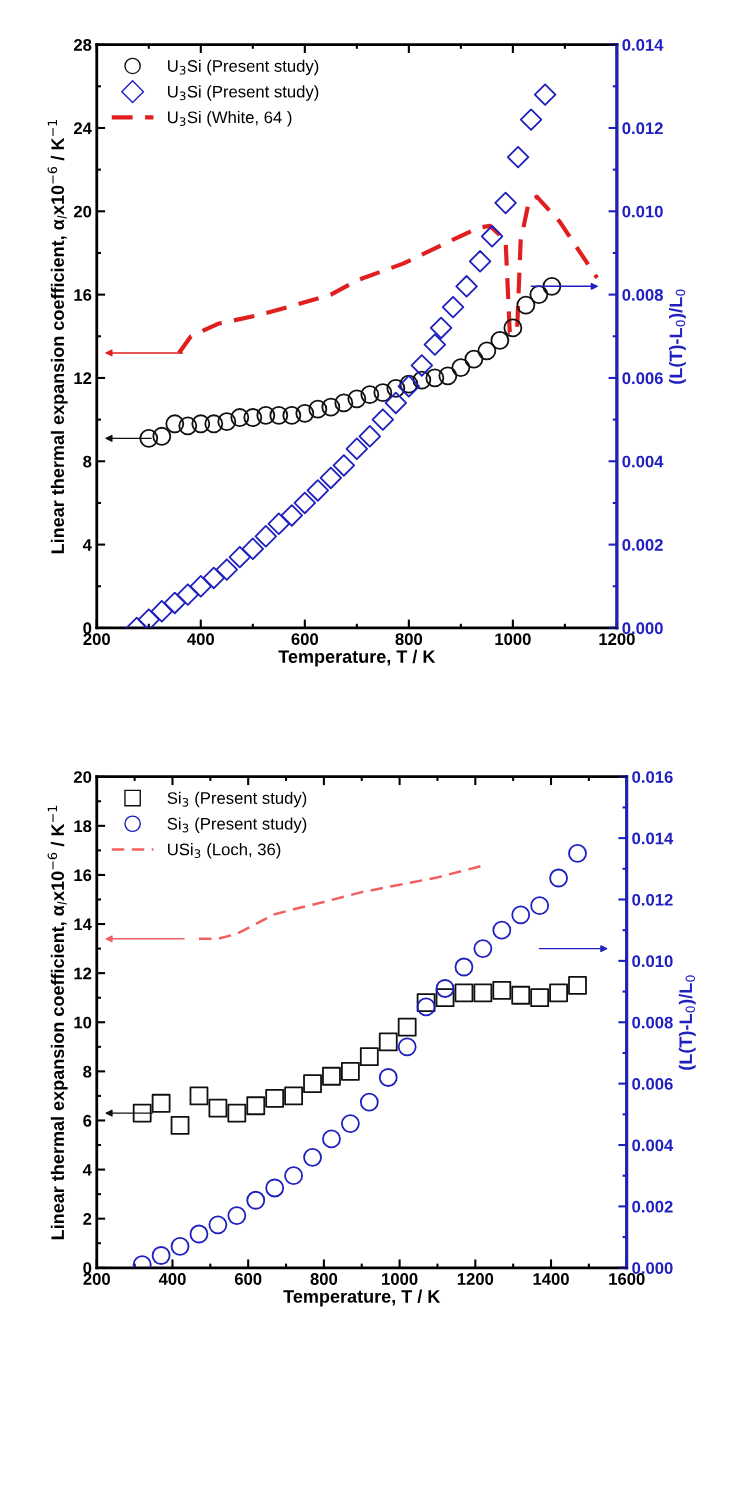 This screenshot has height=1488, width=756. I want to click on x-tick-label: 1600, so click(627, 1279).